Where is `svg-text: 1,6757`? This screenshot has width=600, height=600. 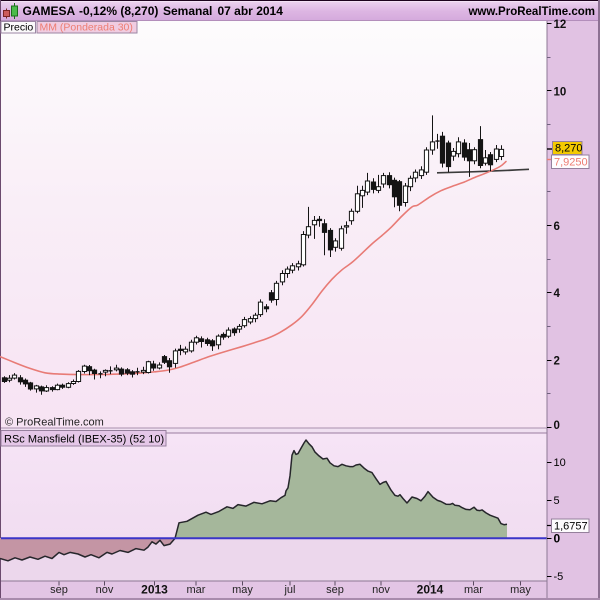 svg-text: 1,6757 is located at coordinates (571, 527).